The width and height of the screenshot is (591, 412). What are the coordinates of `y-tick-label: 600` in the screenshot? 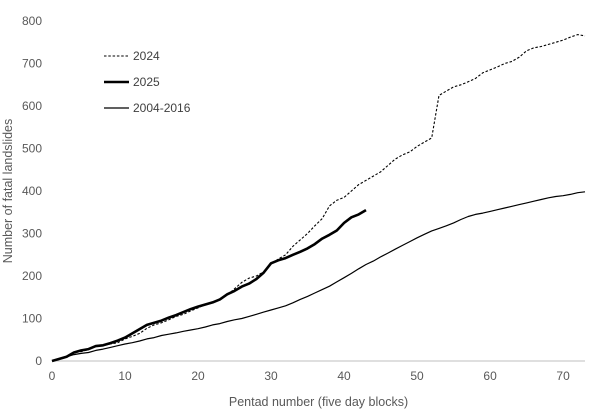 It's located at (32, 106).